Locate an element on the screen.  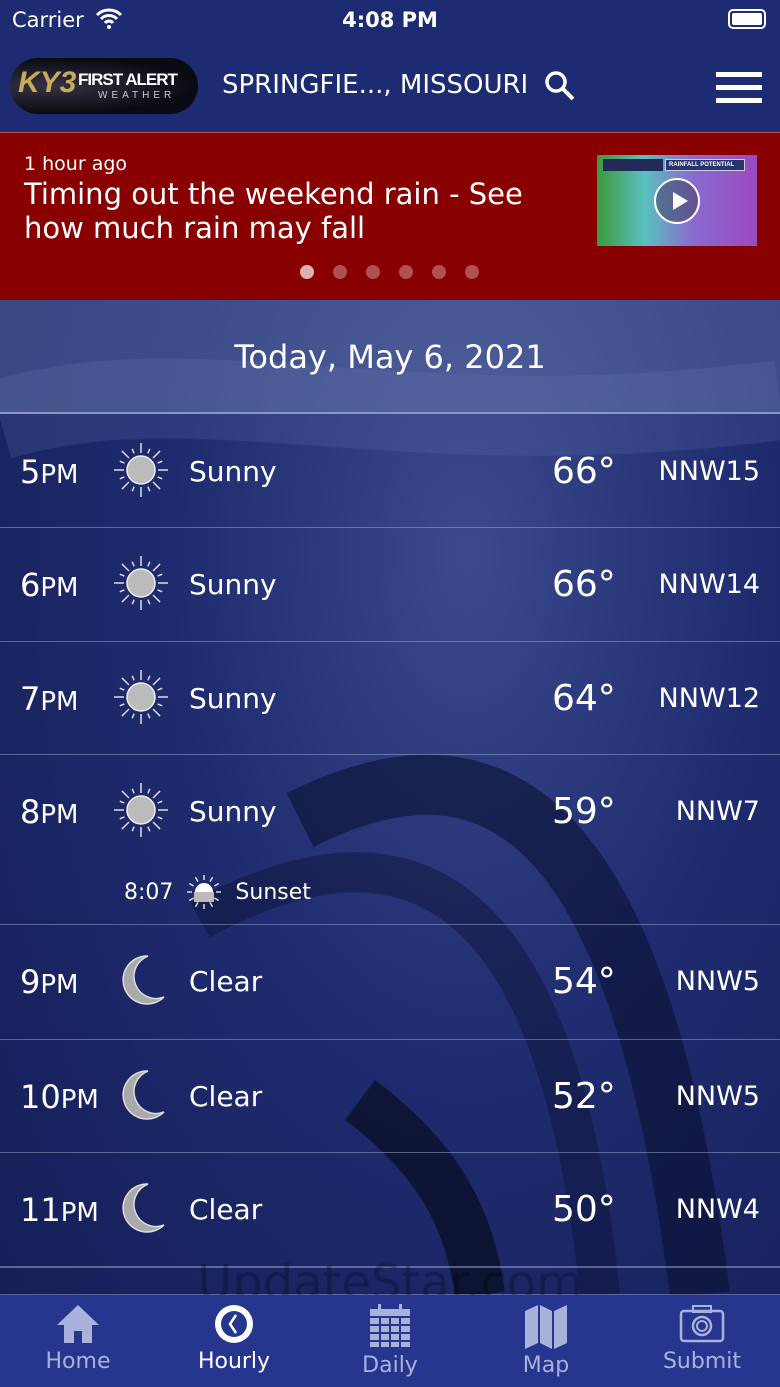
search-icon is located at coordinates (560, 86).